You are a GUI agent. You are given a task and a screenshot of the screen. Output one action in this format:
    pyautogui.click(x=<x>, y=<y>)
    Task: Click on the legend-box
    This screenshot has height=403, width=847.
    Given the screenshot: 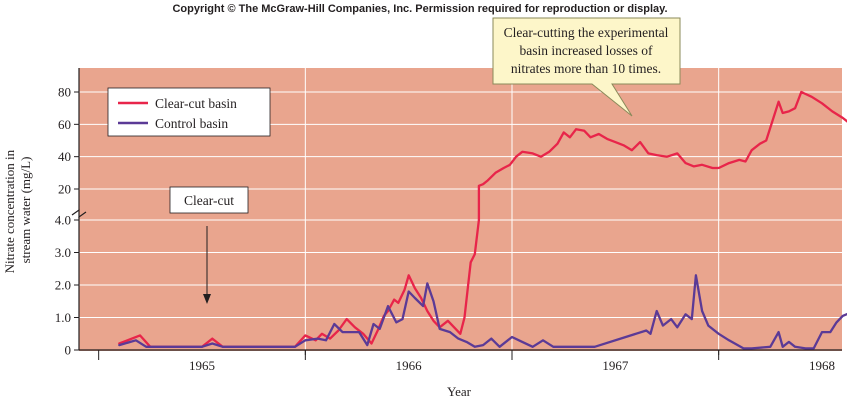 What is the action you would take?
    pyautogui.click(x=189, y=112)
    